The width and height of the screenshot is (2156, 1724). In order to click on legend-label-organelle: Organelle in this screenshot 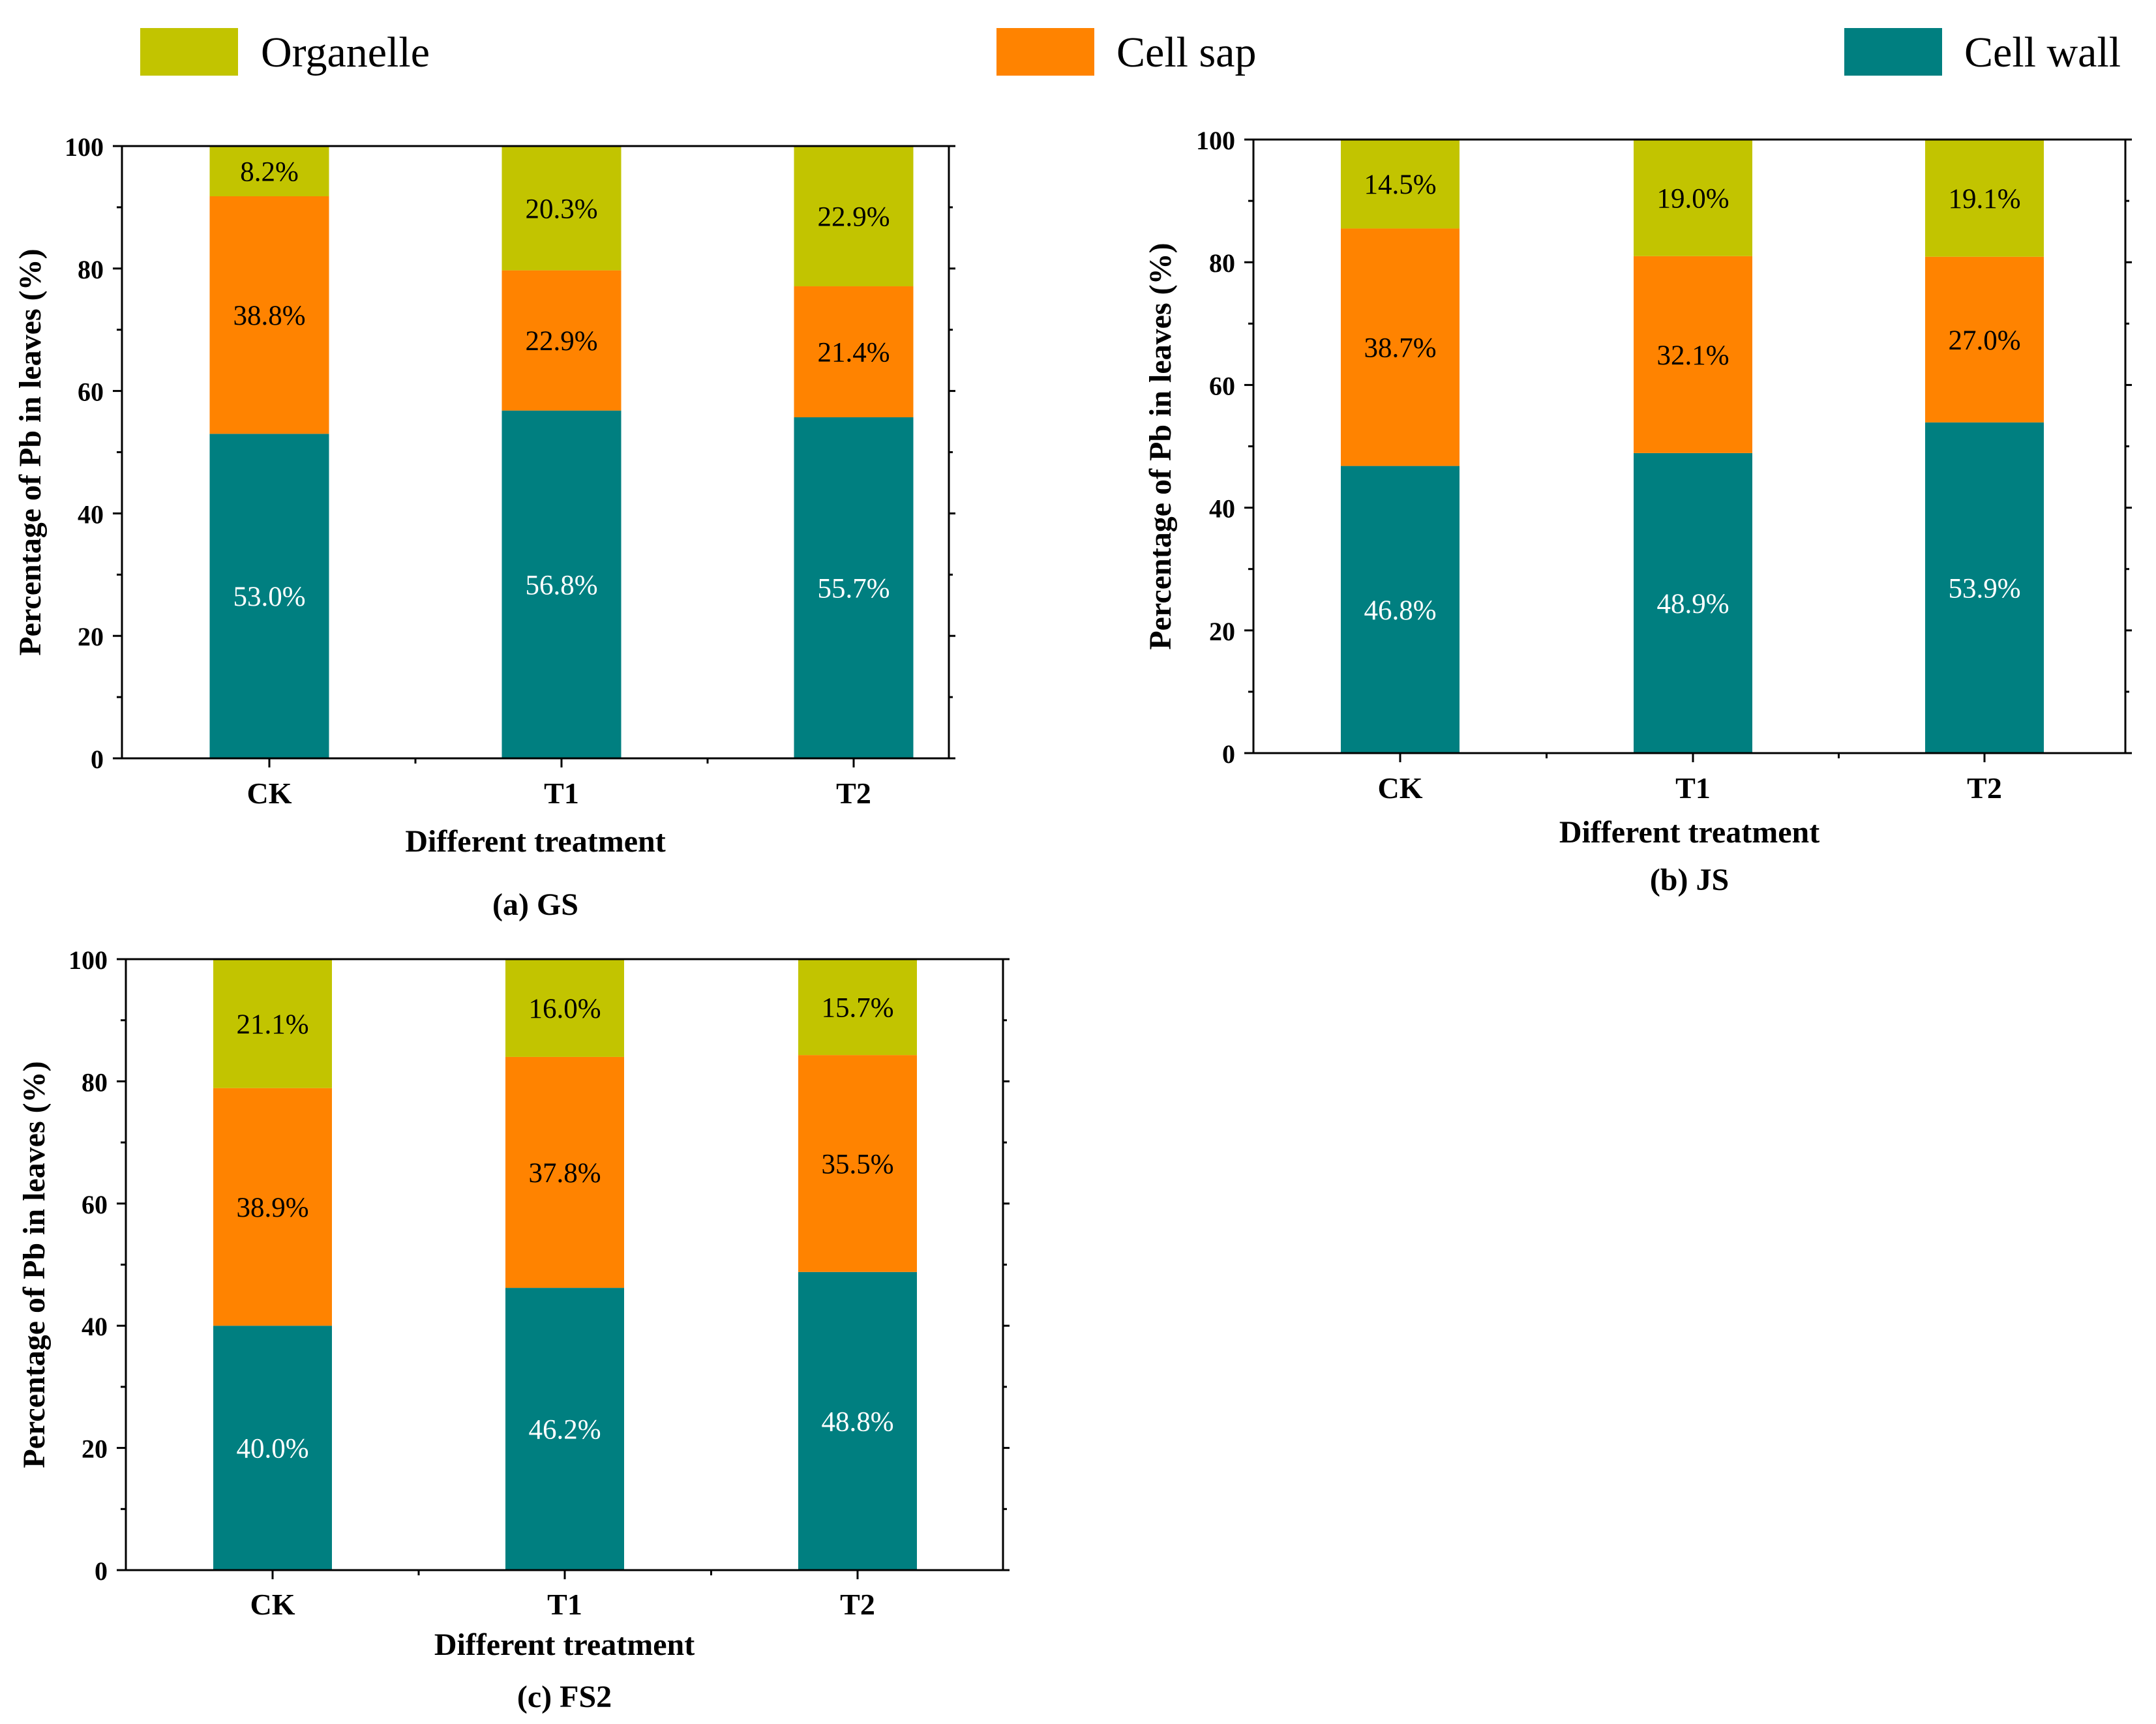, I will do `click(345, 52)`.